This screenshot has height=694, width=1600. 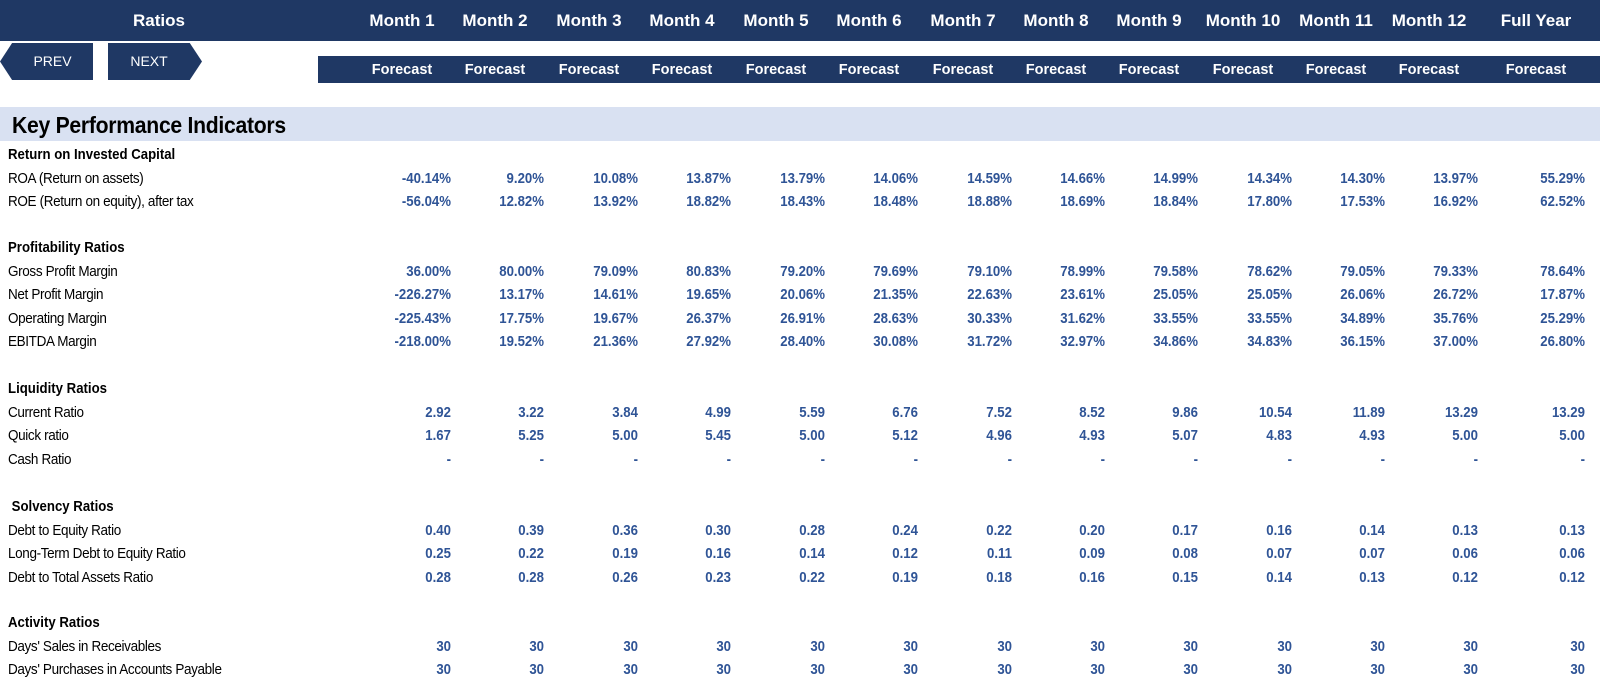 I want to click on value-cell: 79.20%, so click(x=802, y=271).